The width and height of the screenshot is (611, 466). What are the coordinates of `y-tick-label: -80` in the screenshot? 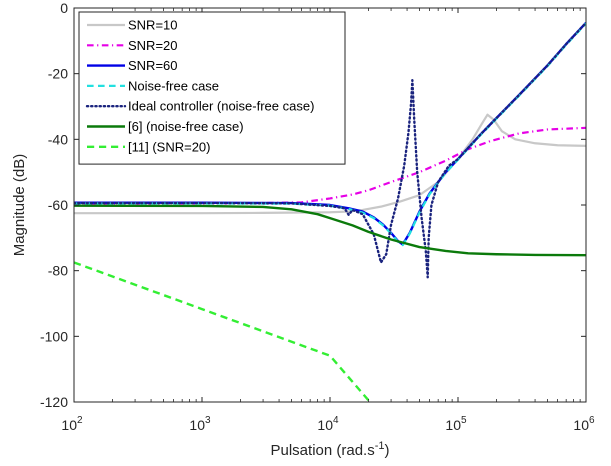 It's located at (58, 271).